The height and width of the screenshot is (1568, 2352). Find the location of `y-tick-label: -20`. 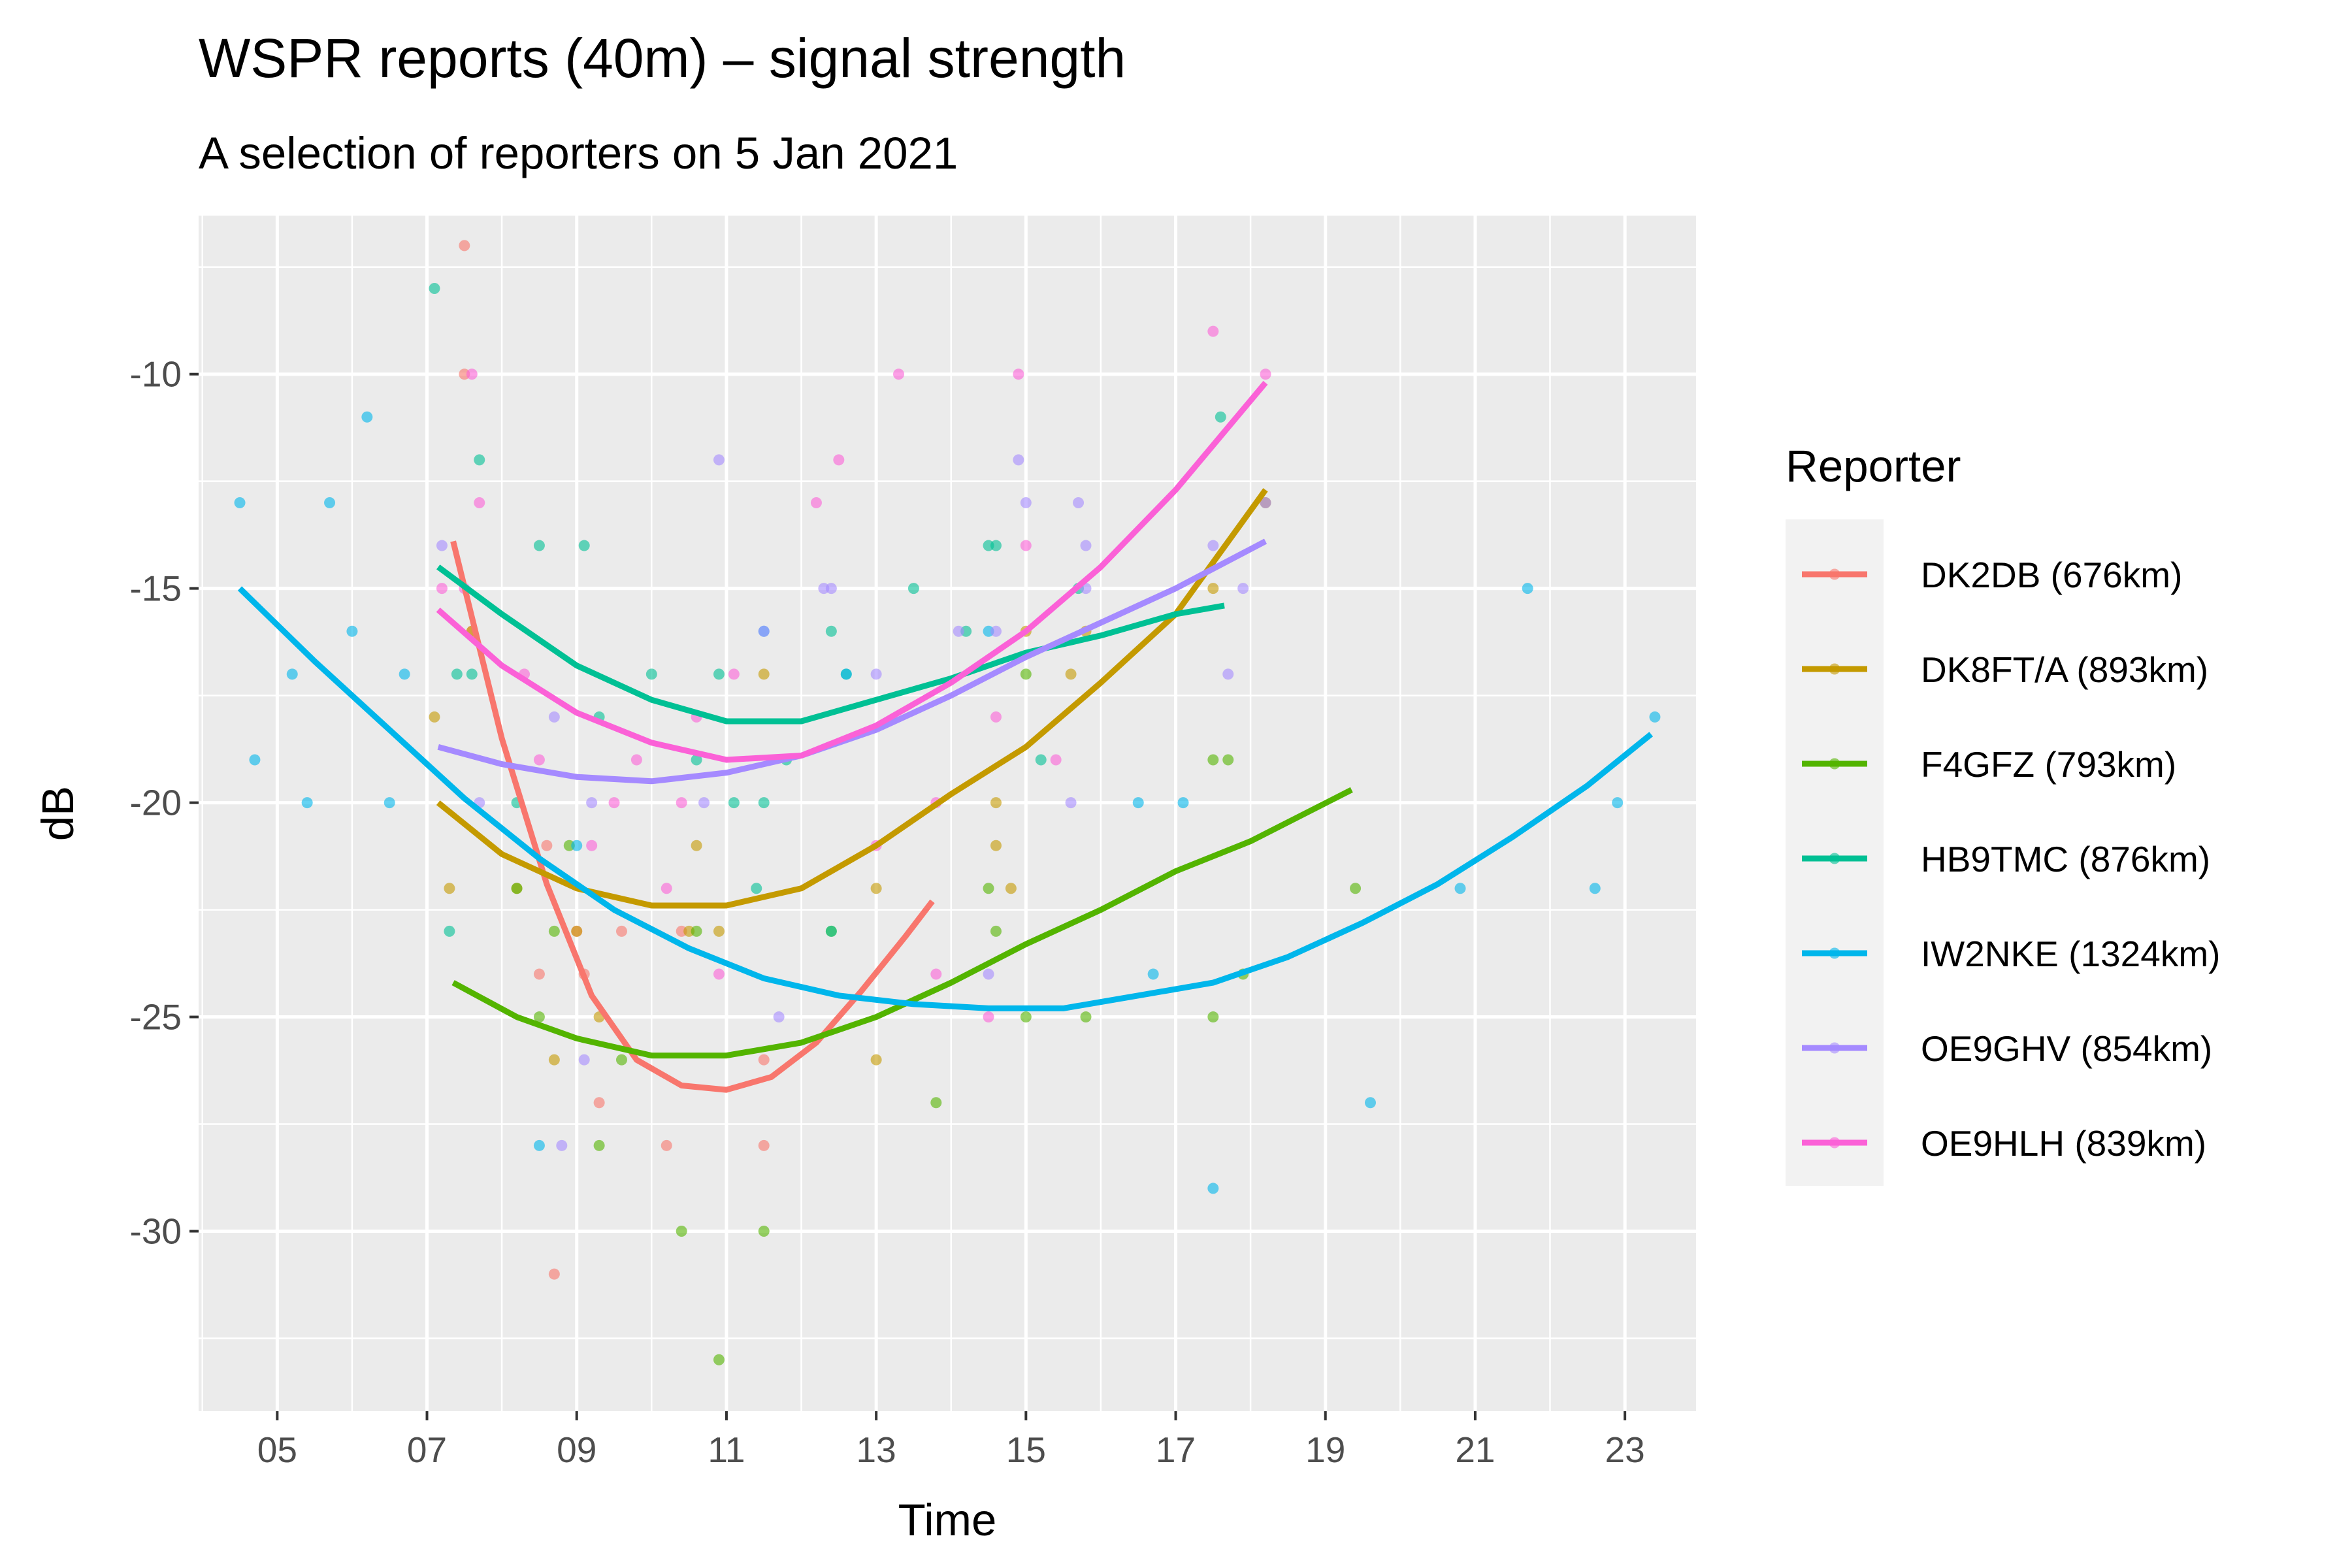

y-tick-label: -20 is located at coordinates (156, 803).